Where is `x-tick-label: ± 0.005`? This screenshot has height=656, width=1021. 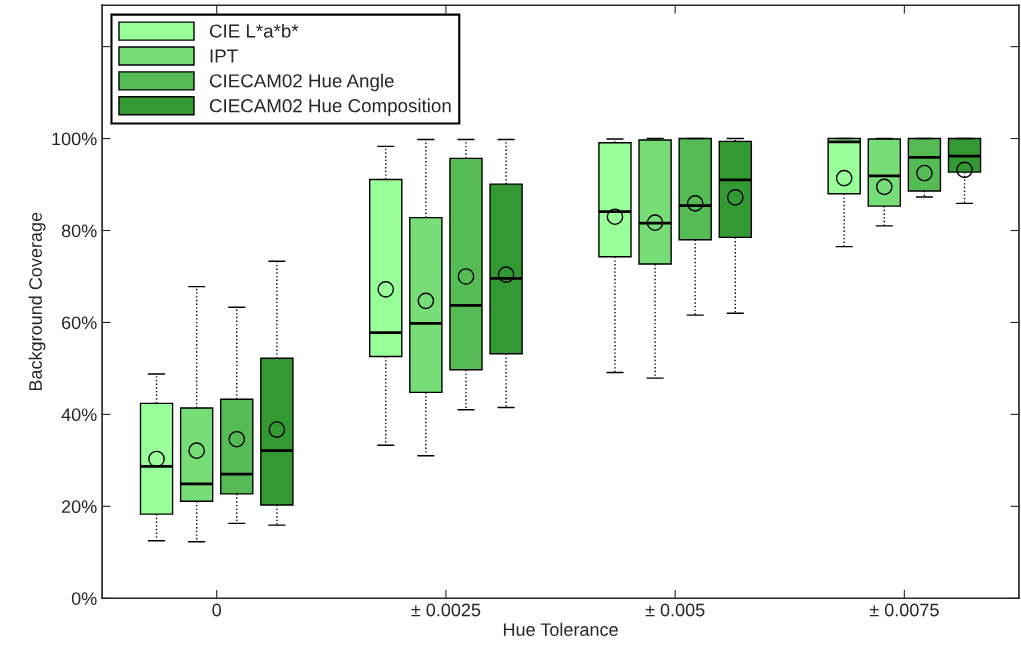
x-tick-label: ± 0.005 is located at coordinates (675, 610).